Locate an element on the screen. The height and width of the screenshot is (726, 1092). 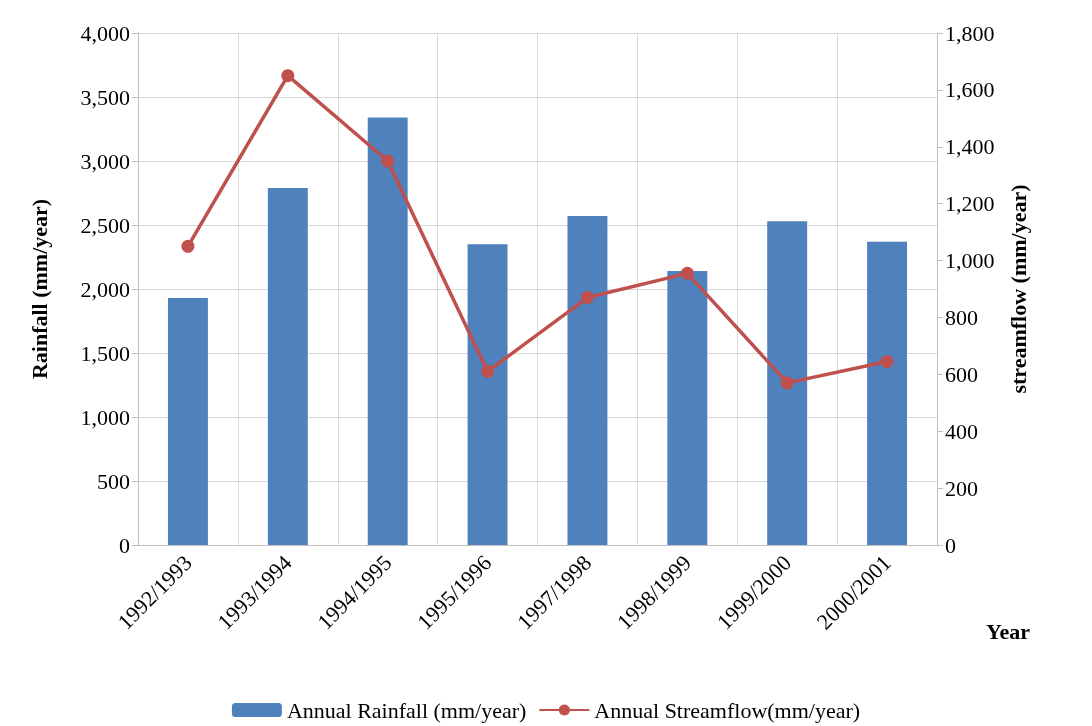
y-tick-label: 4,000 is located at coordinates (105, 33).